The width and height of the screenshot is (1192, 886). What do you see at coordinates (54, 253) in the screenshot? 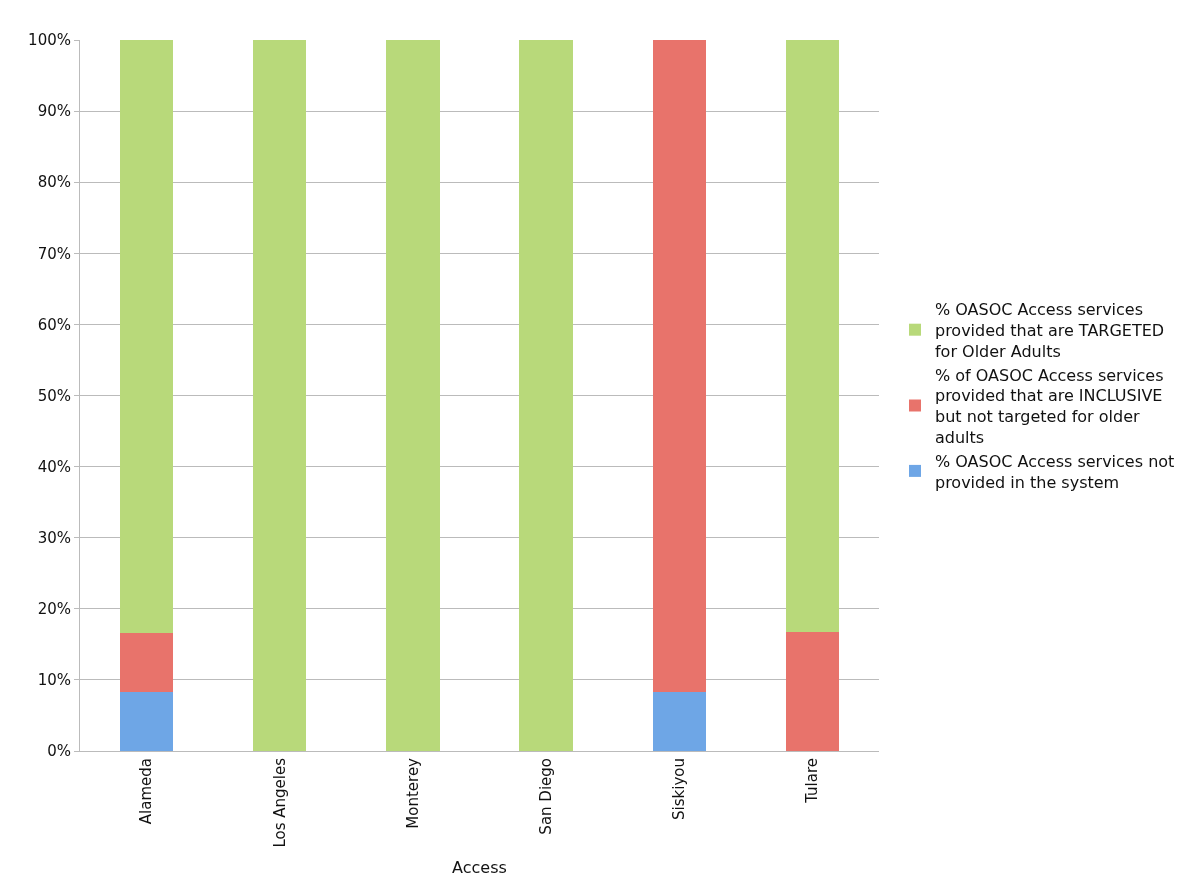
I see `y-tick-label: 70%` at bounding box center [54, 253].